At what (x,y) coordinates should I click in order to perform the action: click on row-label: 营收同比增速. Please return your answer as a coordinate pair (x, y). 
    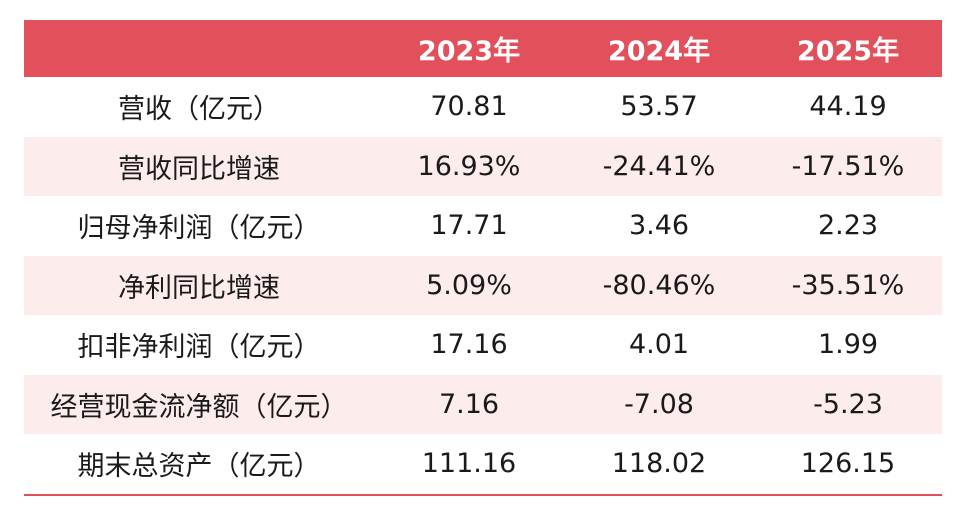
    Looking at the image, I should click on (199, 169).